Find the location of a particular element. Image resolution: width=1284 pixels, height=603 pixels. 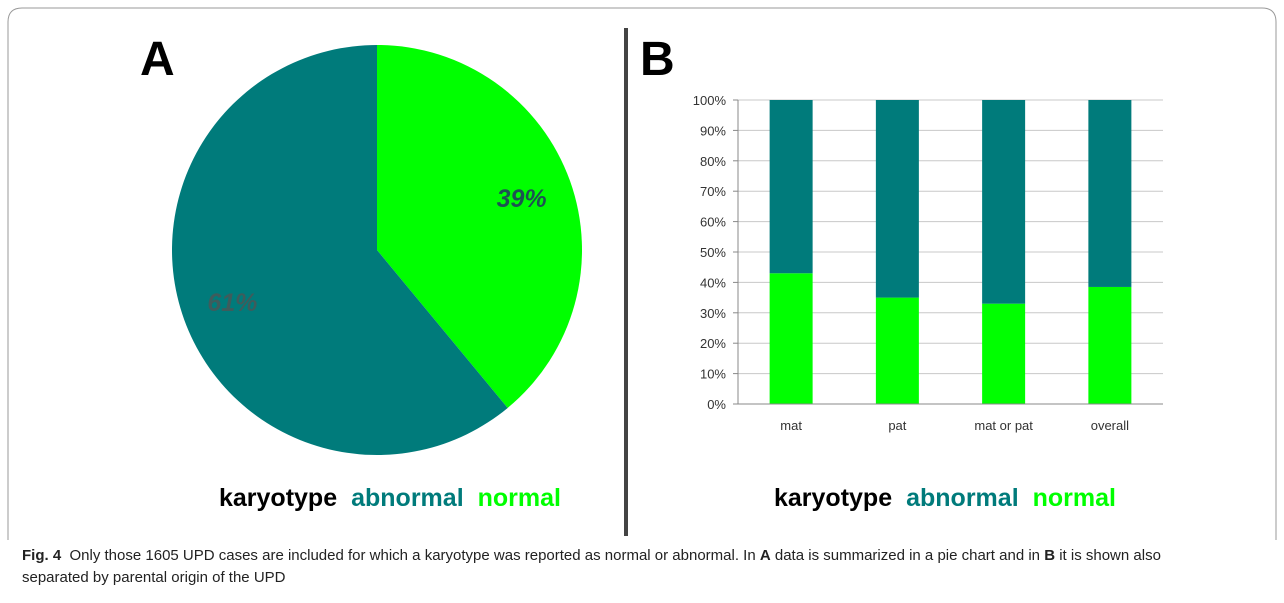

caption-text: B is located at coordinates (1050, 555).